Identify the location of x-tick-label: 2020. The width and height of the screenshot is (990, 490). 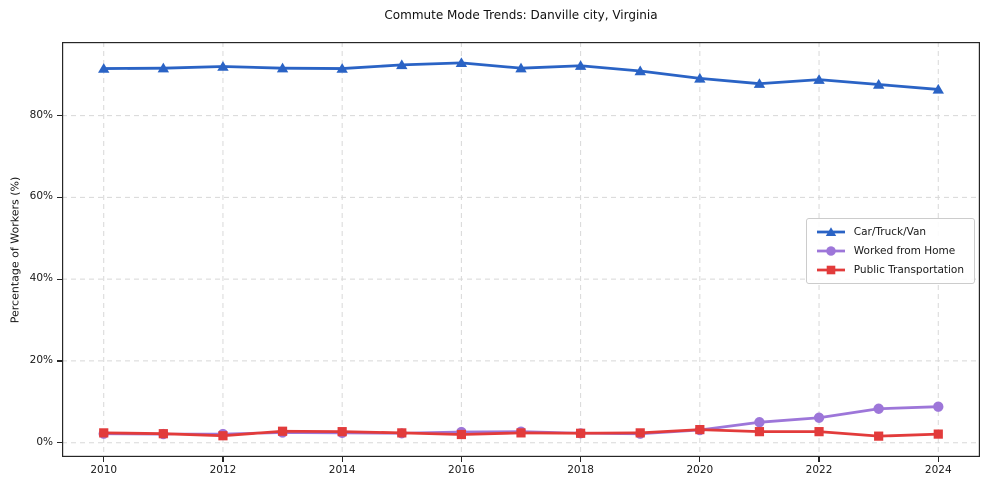
(700, 470).